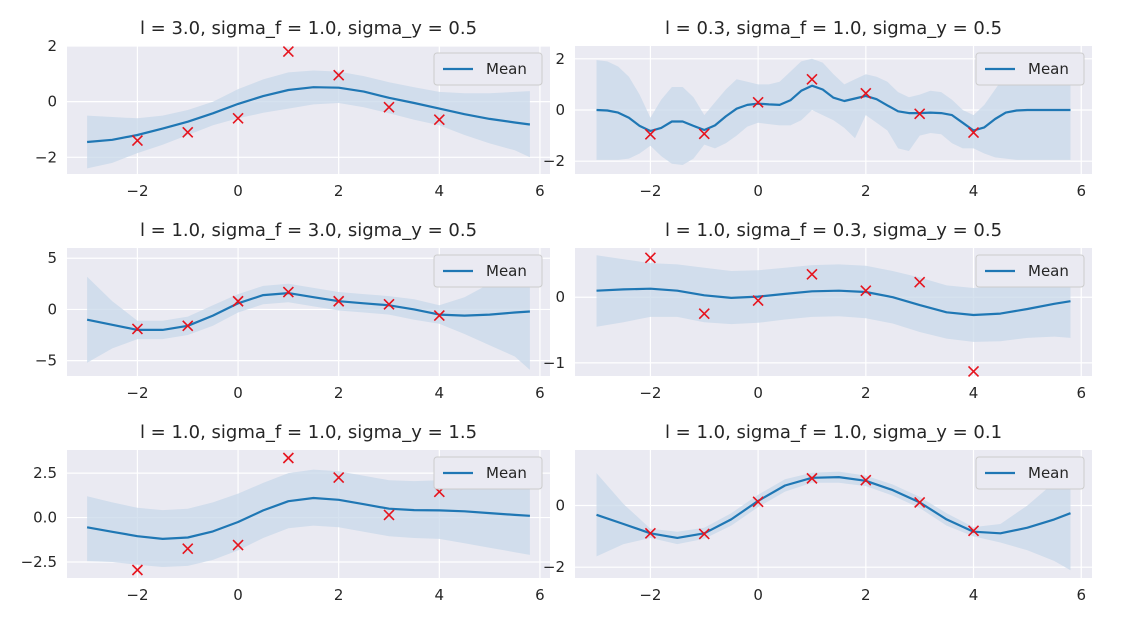 The height and width of the screenshot is (625, 1125). I want to click on subplot-title: l = 1.0, sigma_f = 1.0, sigma_y = 0.1, so click(833, 432).